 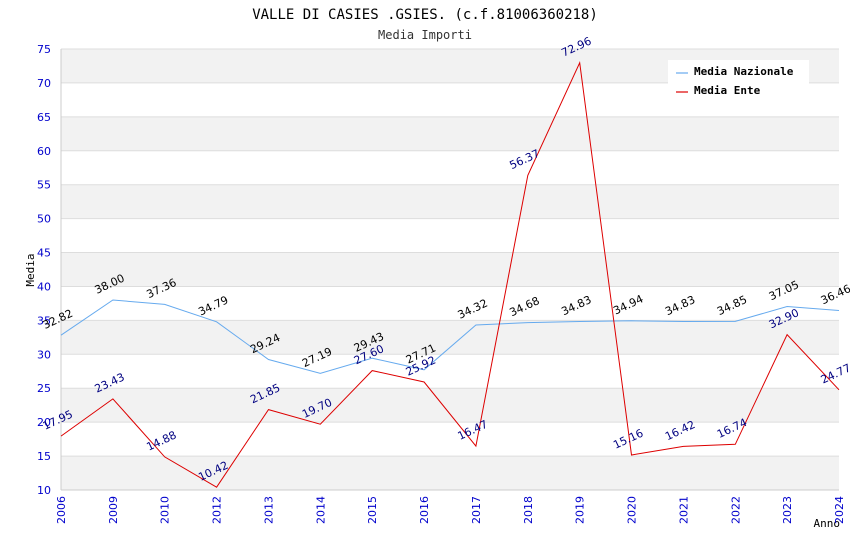 I want to click on data-label: 34.94, so click(x=628, y=304).